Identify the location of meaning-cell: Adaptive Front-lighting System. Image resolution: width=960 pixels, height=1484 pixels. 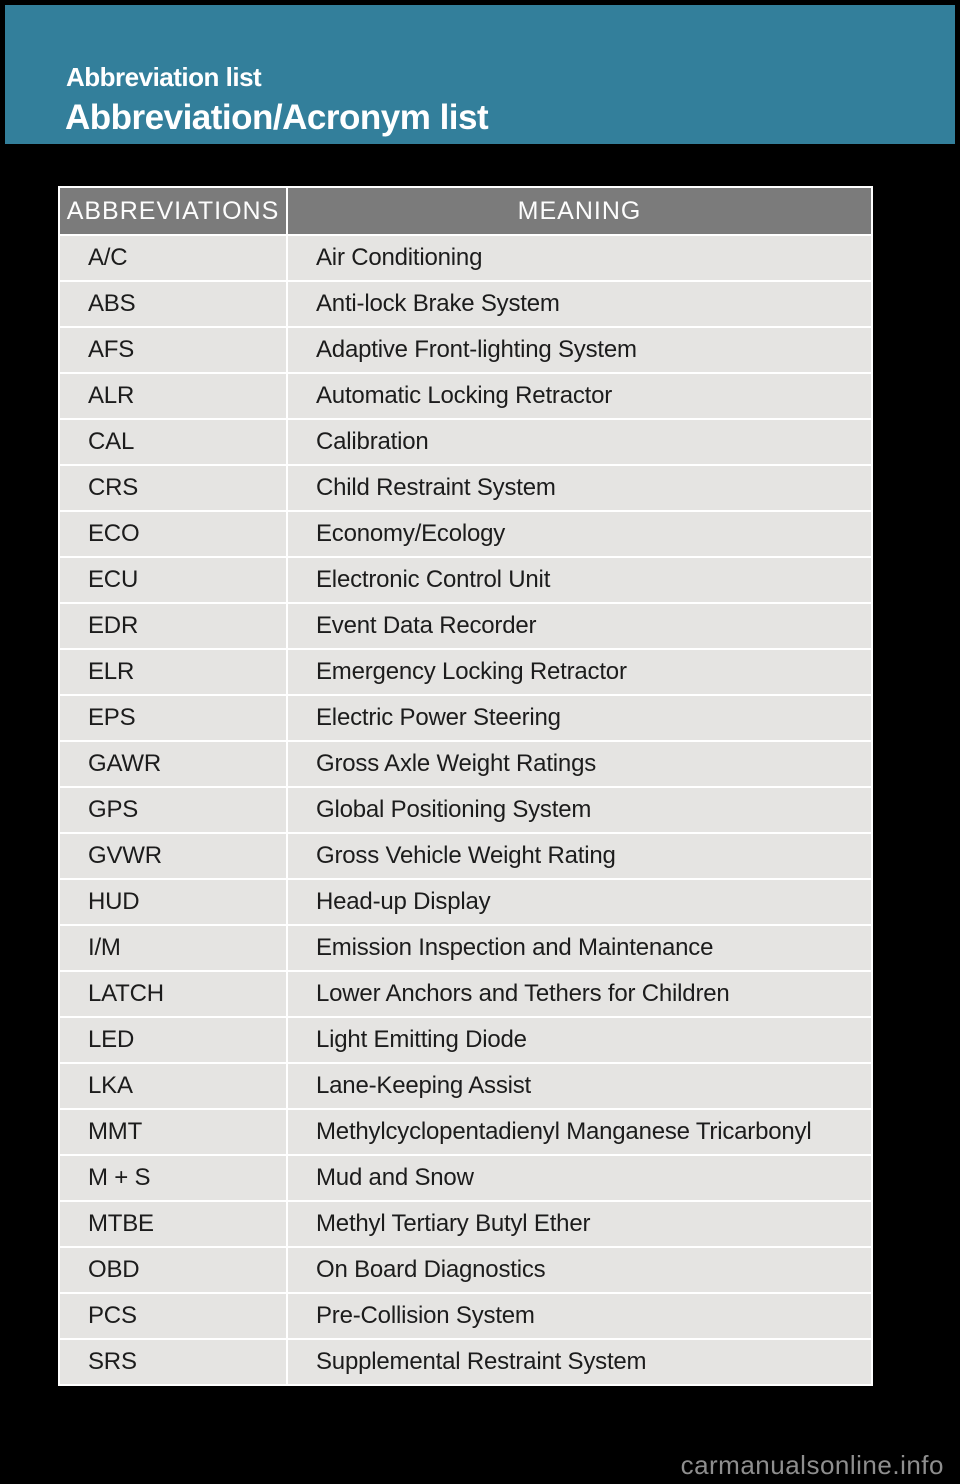
(579, 350).